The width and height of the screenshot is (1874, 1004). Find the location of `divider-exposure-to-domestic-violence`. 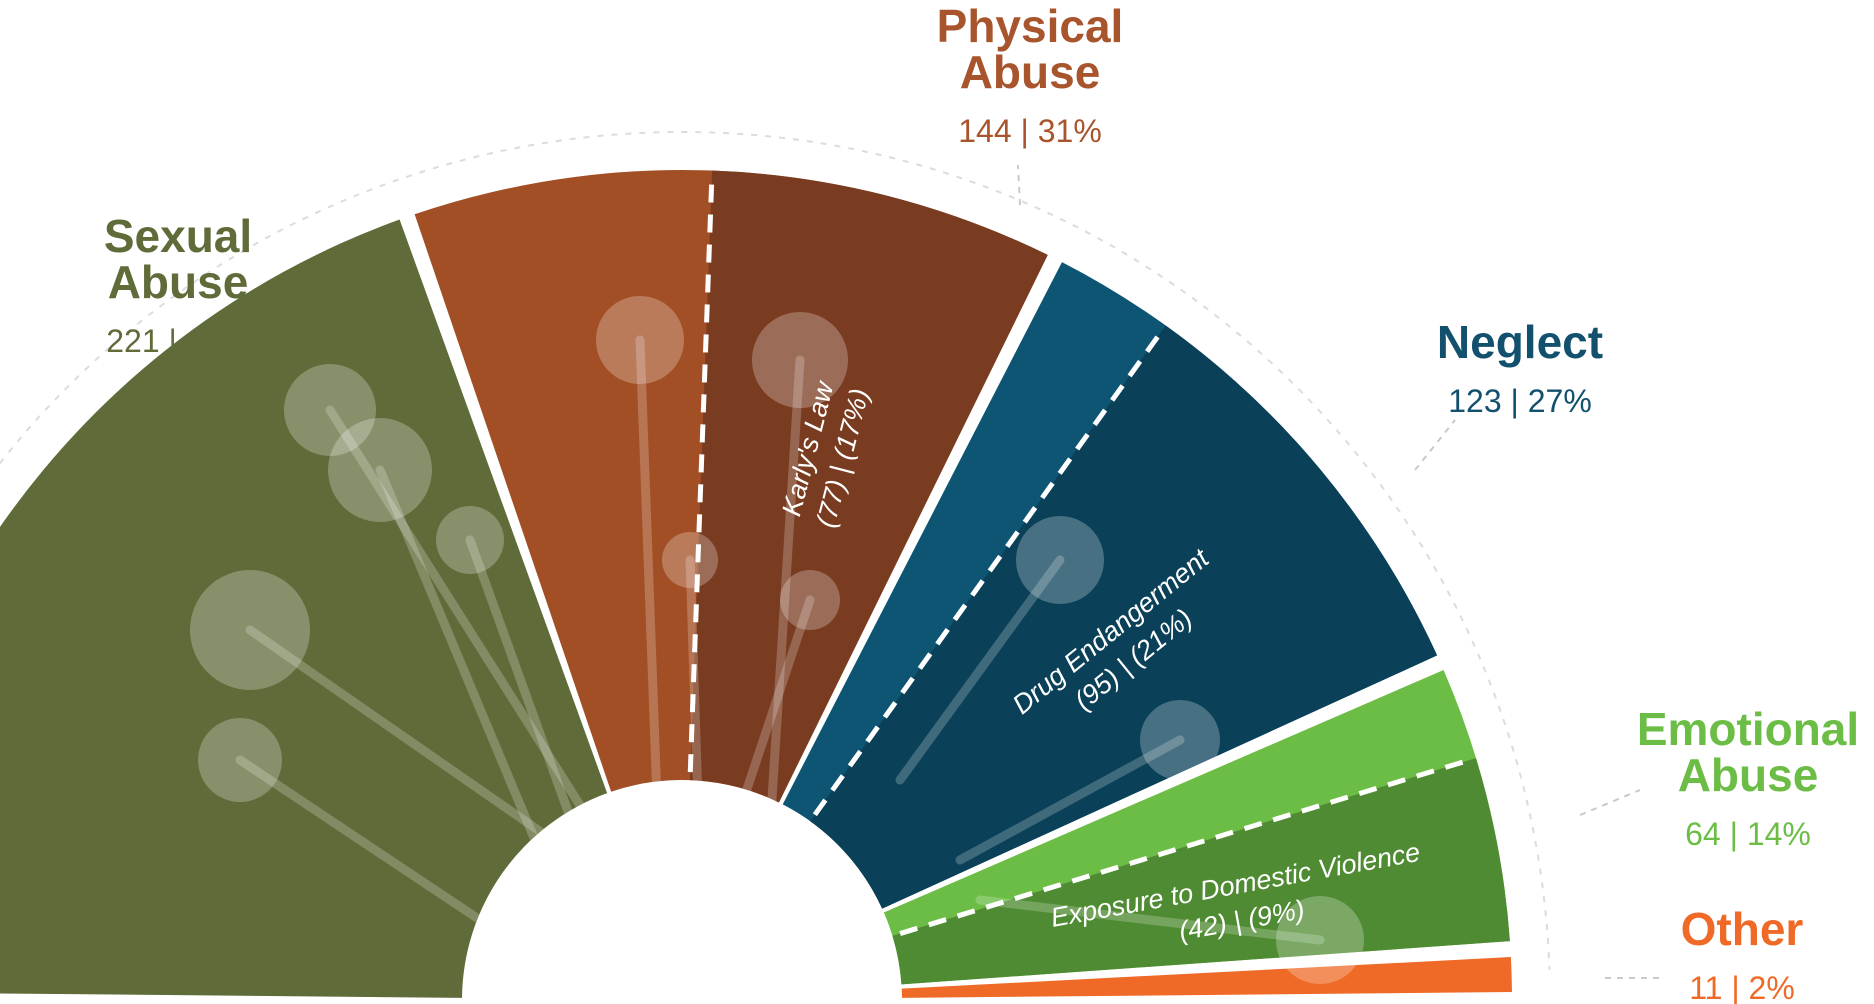

divider-exposure-to-domestic-violence is located at coordinates (1185, 846).